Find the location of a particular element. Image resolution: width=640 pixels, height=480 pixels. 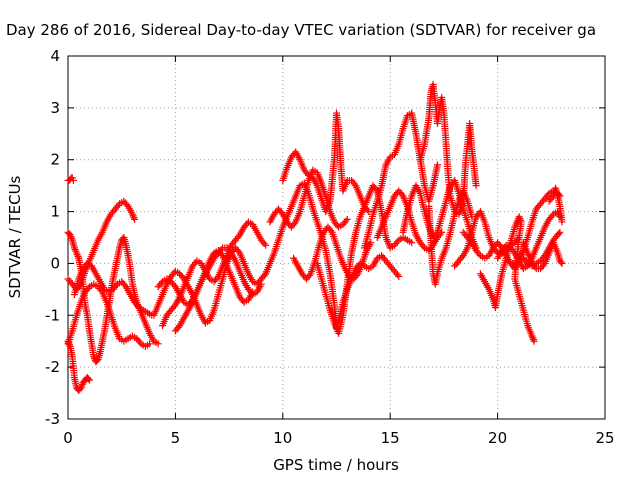

x-tick-label: 20 is located at coordinates (497, 438).